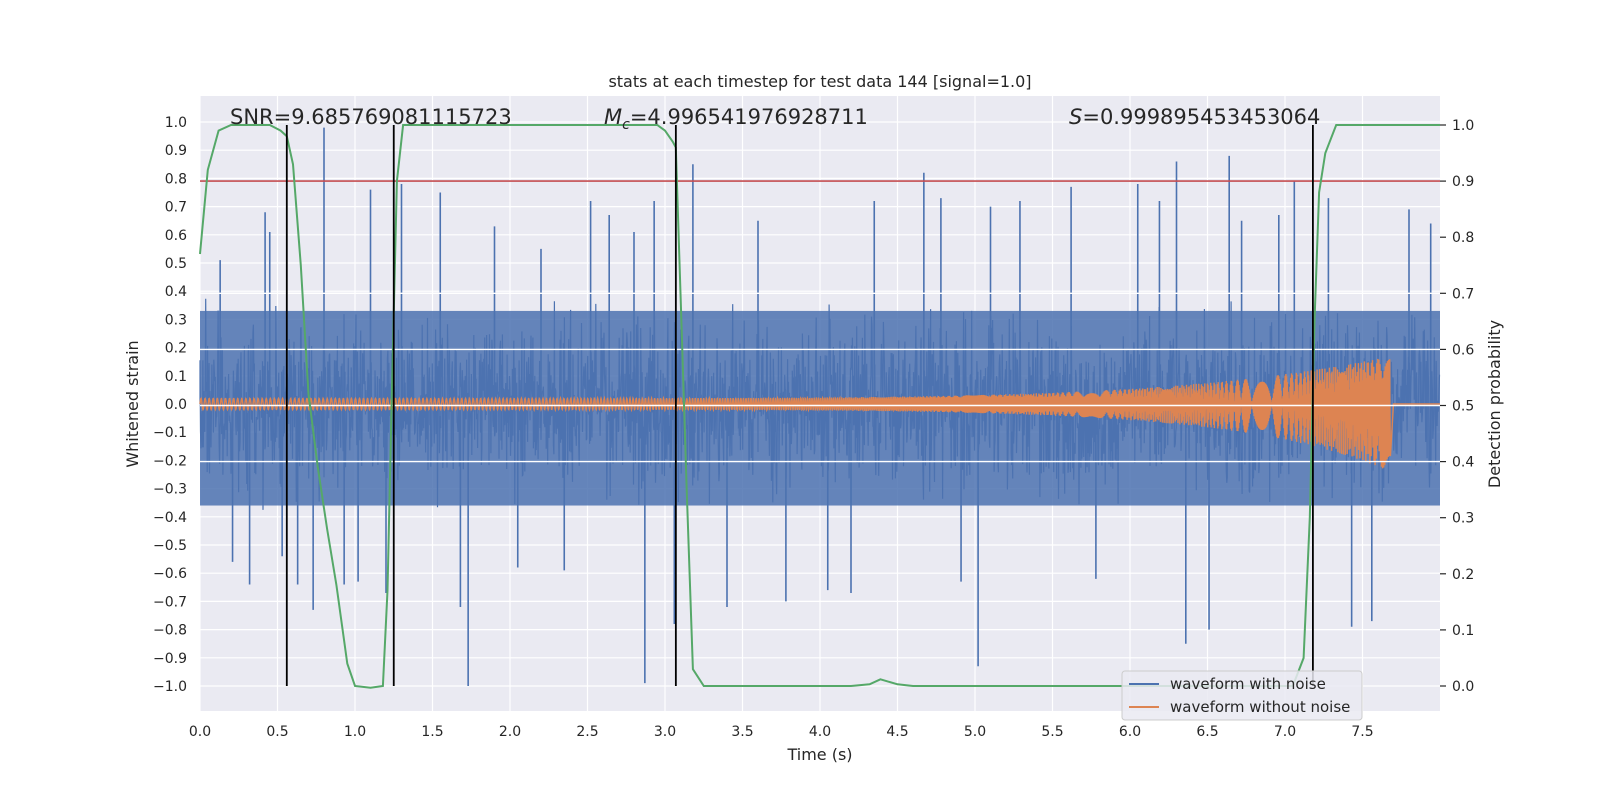 Image resolution: width=1600 pixels, height=800 pixels. What do you see at coordinates (1463, 575) in the screenshot?
I see `y2-tick-label: 0.2` at bounding box center [1463, 575].